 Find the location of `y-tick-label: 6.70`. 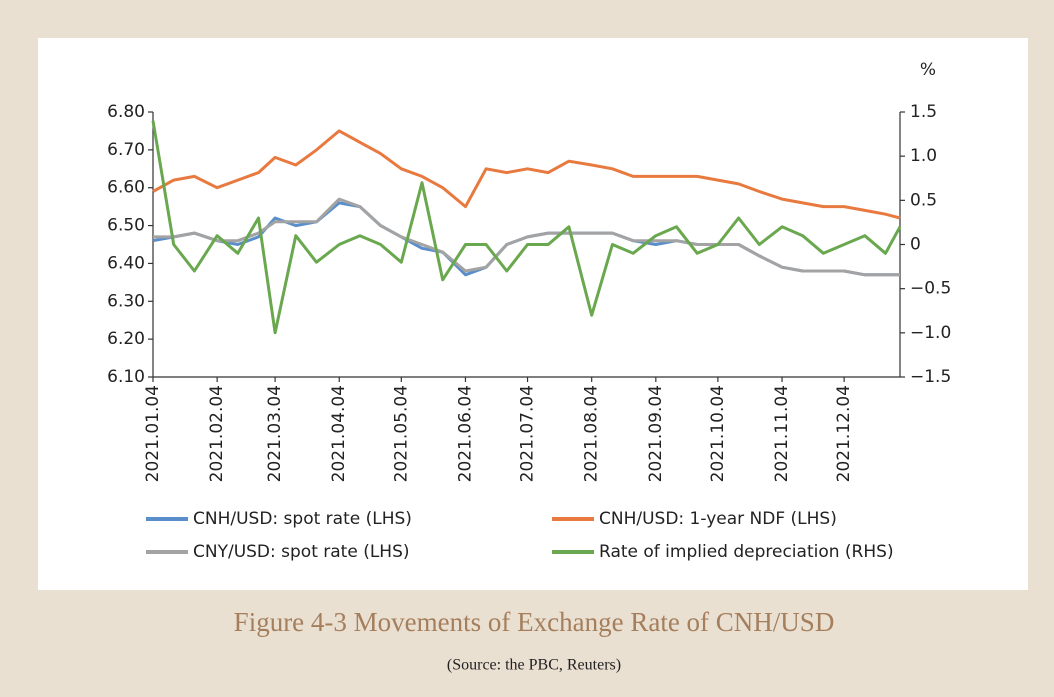

y-tick-label: 6.70 is located at coordinates (126, 150).